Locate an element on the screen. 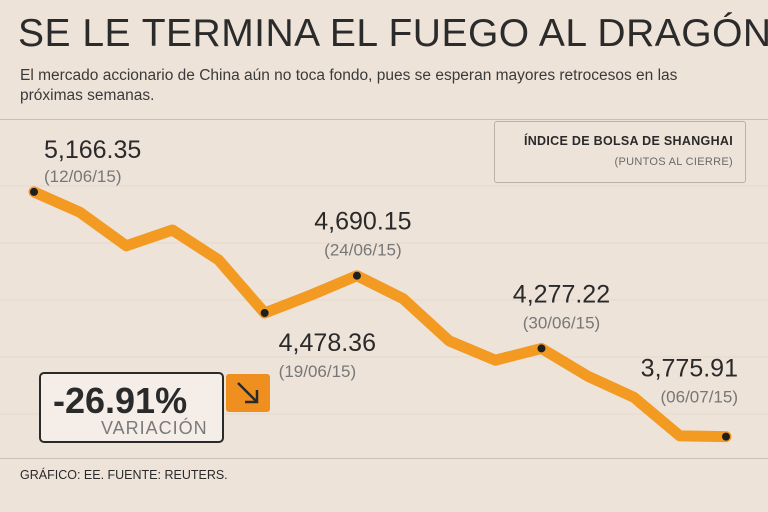 This screenshot has width=768, height=512. variation-box: -26.91% VARIACIÓN is located at coordinates (131, 407).